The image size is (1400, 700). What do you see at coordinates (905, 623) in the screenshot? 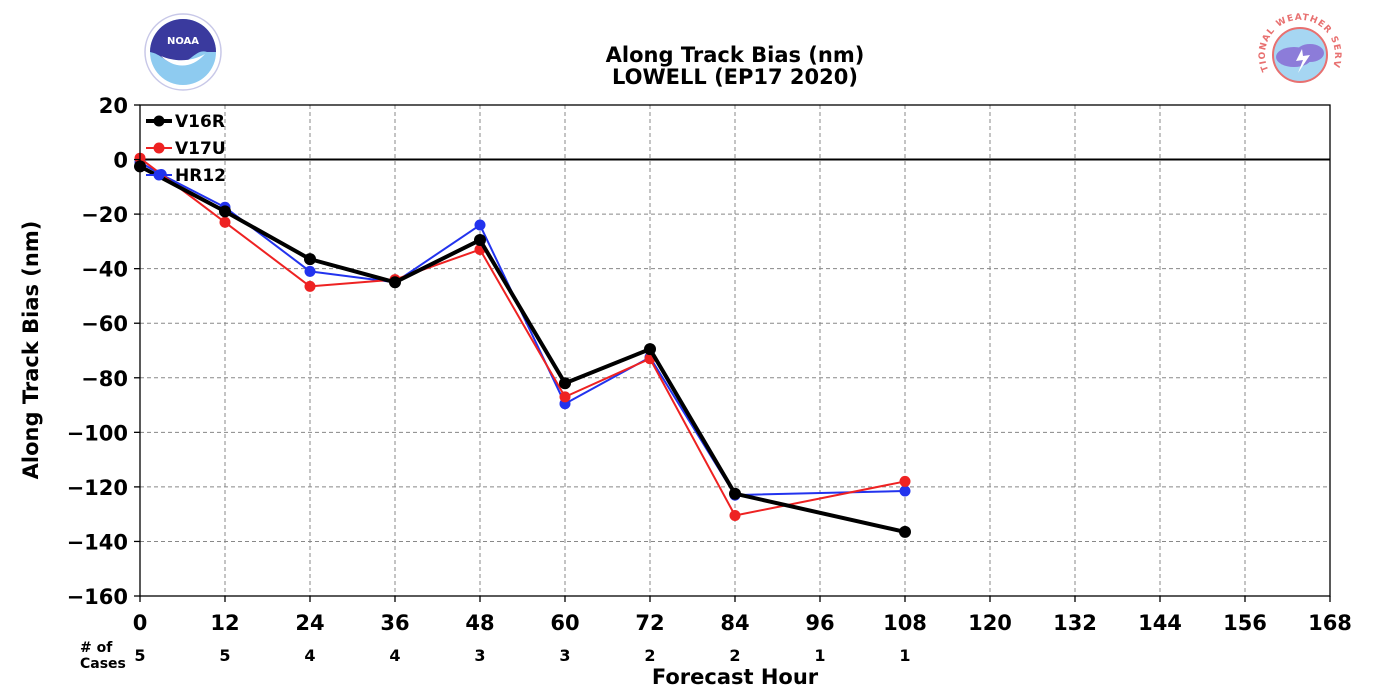
I see `x-tick-label: 108` at bounding box center [905, 623].